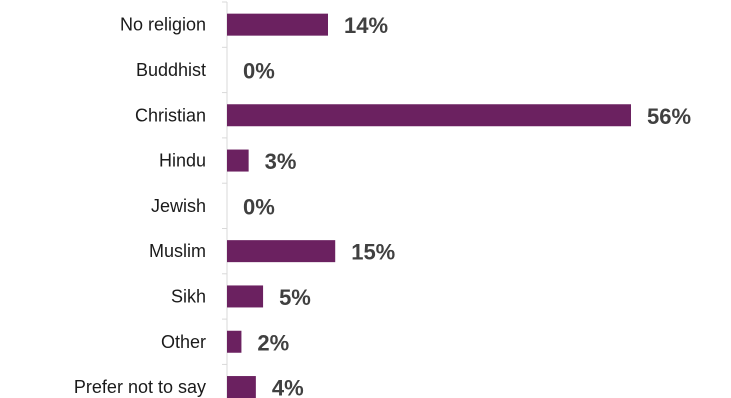 This screenshot has height=398, width=731. Describe the element at coordinates (224, 183) in the screenshot. I see `category-axis-ticks` at that location.